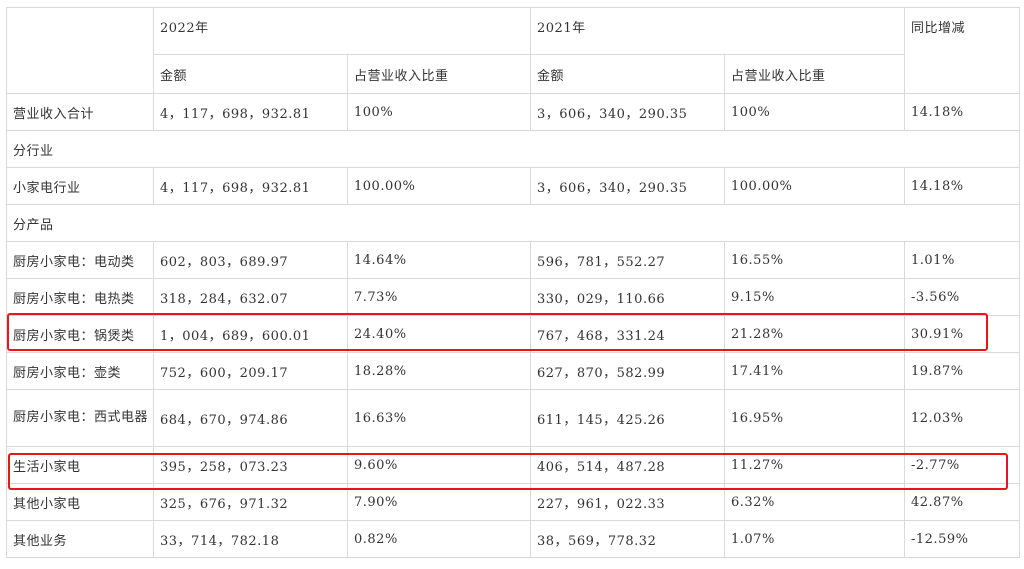 This screenshot has height=569, width=1024. I want to click on header-share-2021: 占营业收入比重, so click(814, 74).